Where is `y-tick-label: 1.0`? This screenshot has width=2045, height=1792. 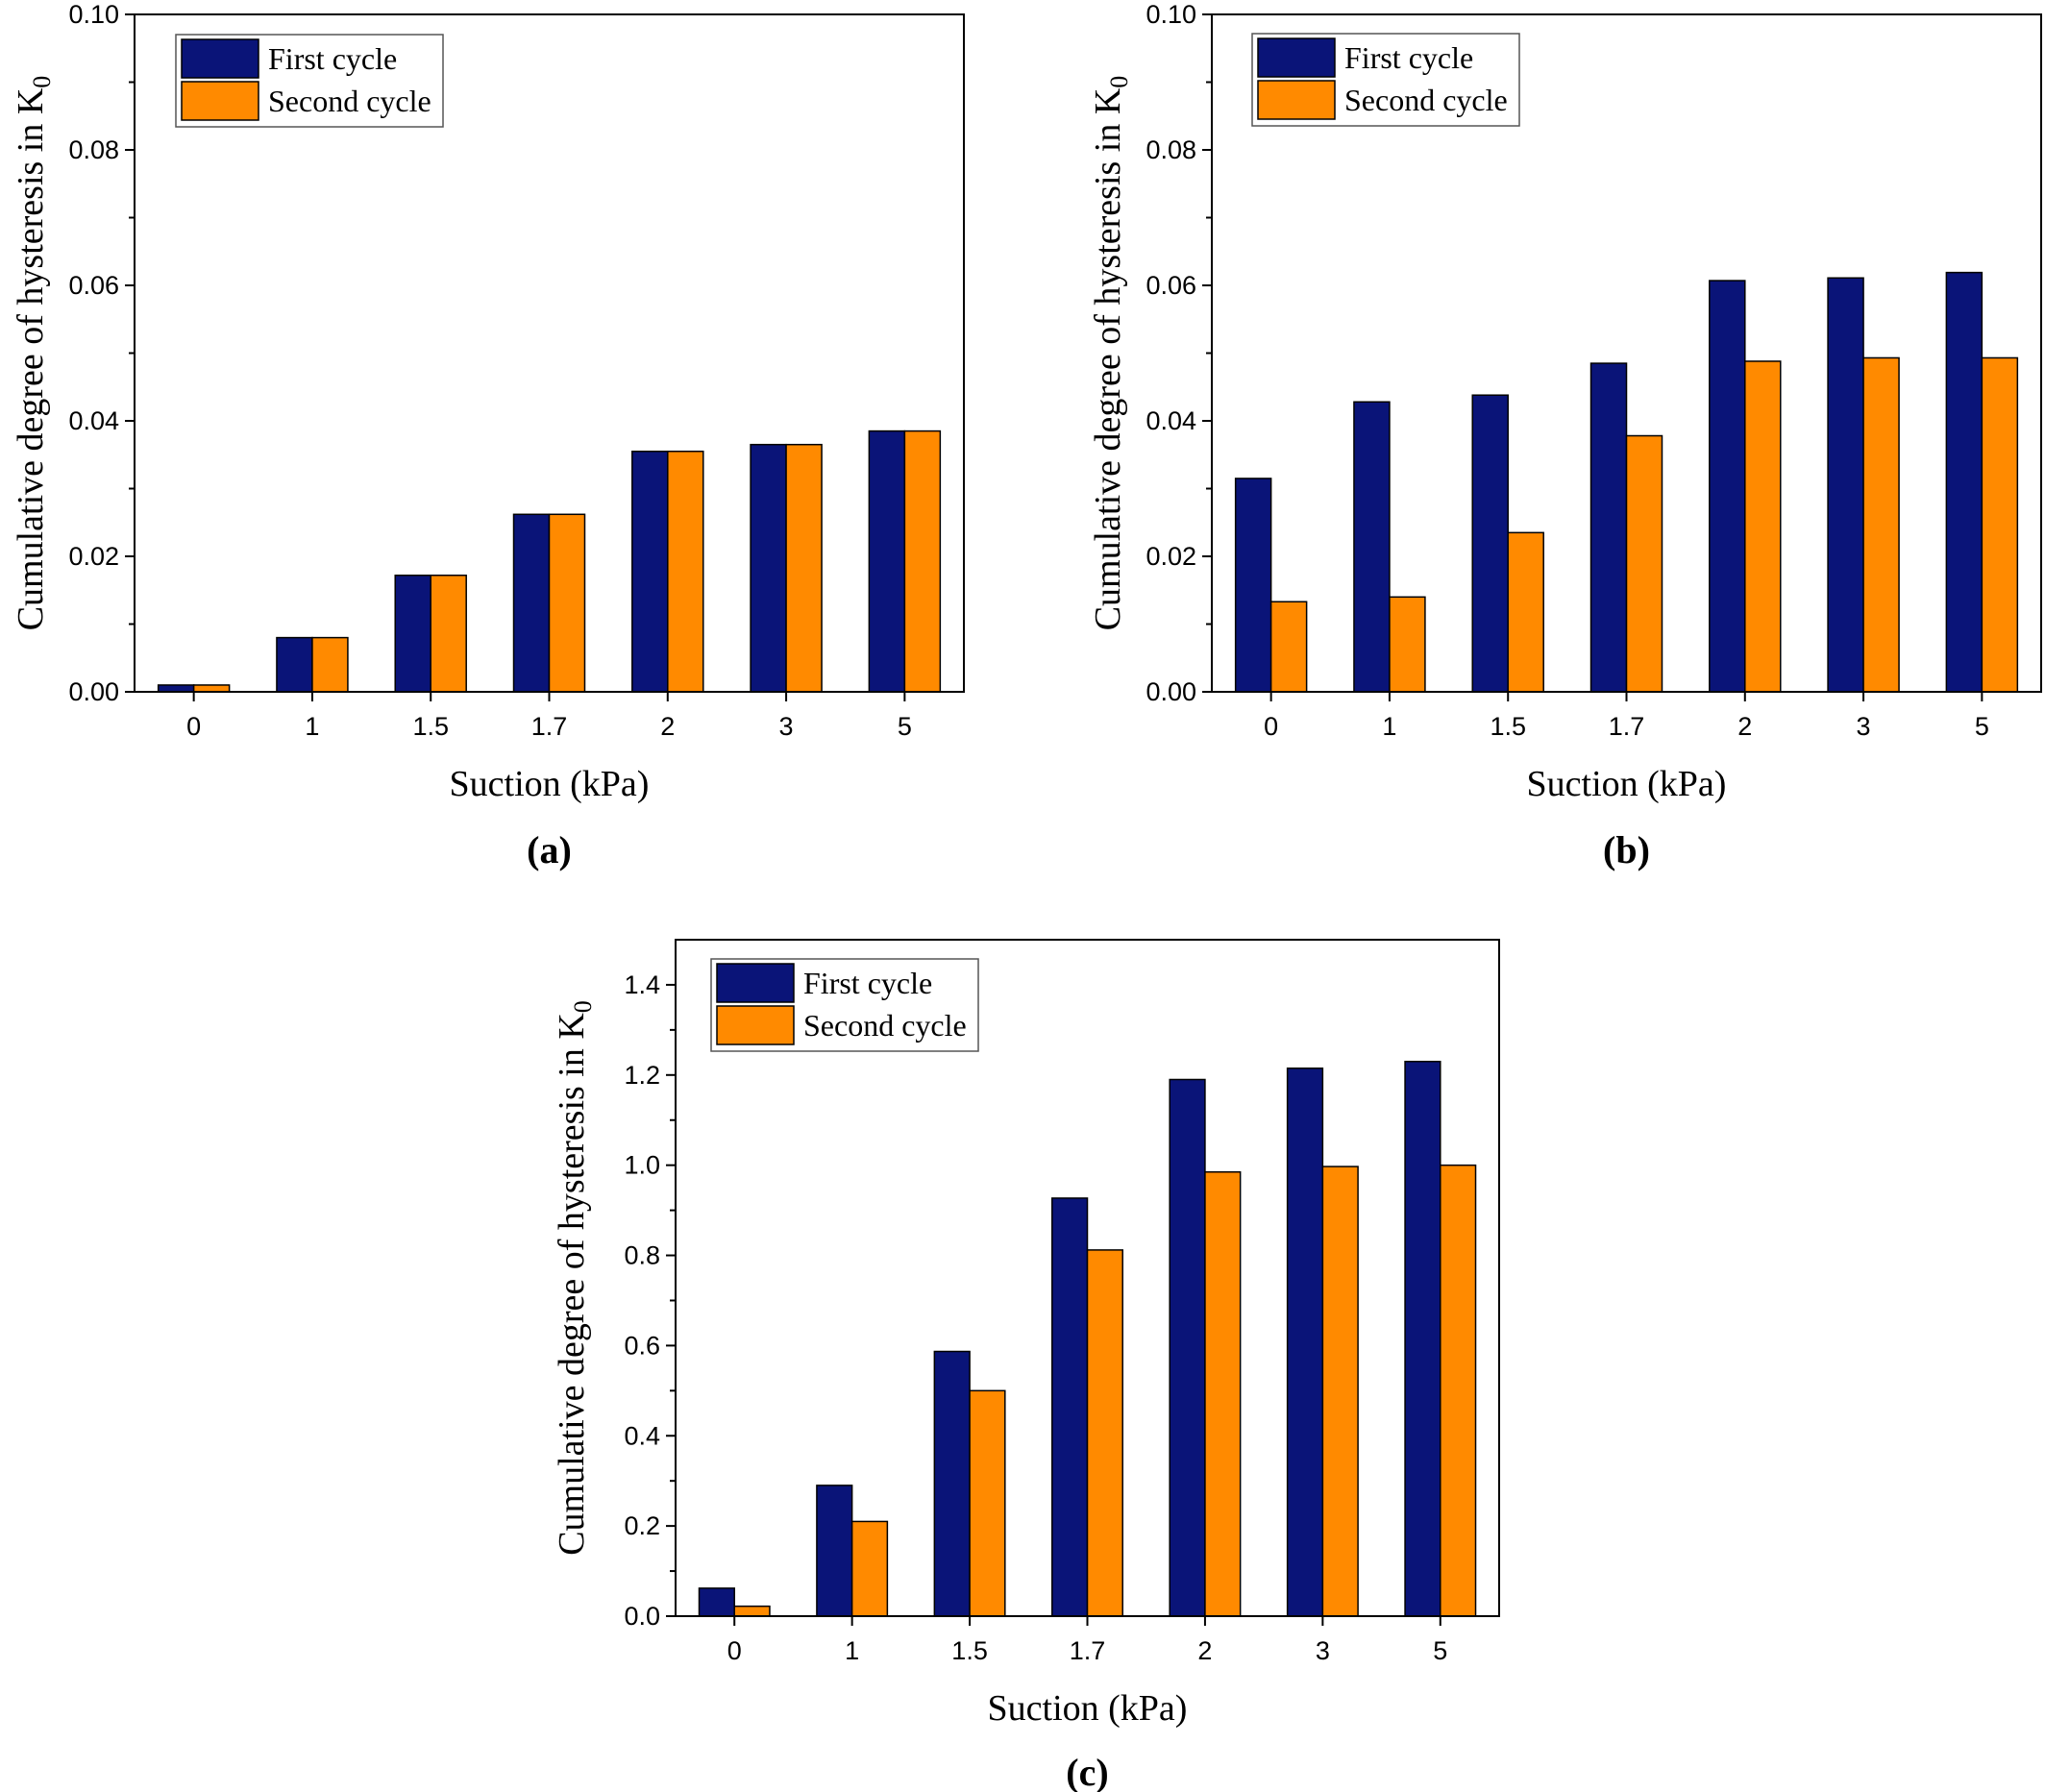
y-tick-label: 1.0 is located at coordinates (642, 1165).